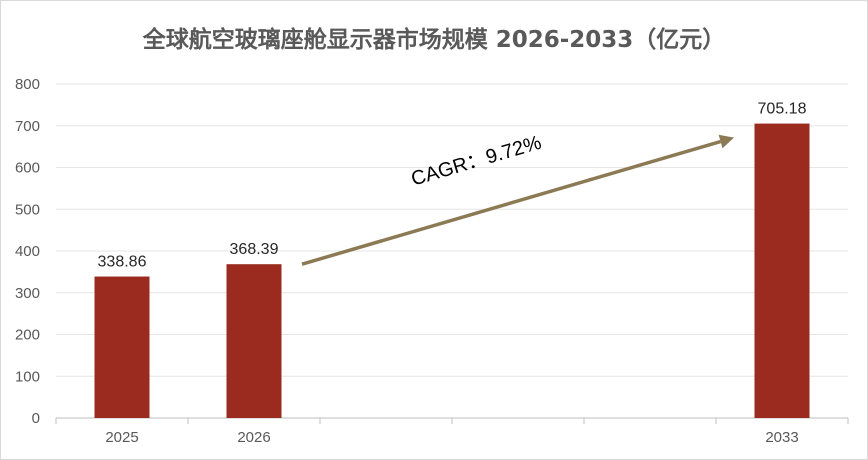 Image resolution: width=868 pixels, height=460 pixels. Describe the element at coordinates (121, 437) in the screenshot. I see `x-tick-label: 2025` at that location.